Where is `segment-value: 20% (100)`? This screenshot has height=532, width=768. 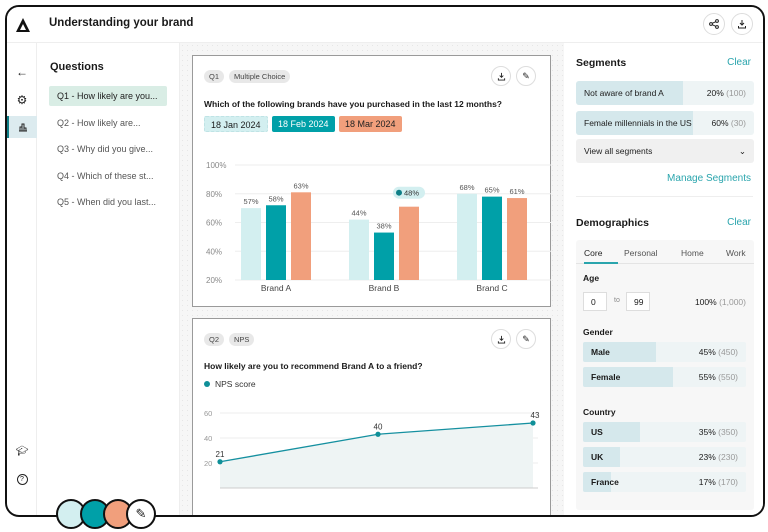 segment-value: 20% (100) is located at coordinates (726, 93).